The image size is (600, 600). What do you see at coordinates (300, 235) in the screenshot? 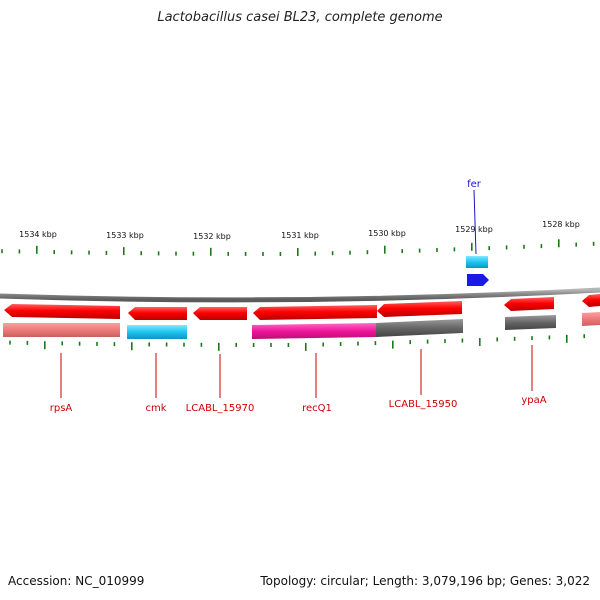
I see `scale-label-1531: 1531 kbp` at bounding box center [300, 235].